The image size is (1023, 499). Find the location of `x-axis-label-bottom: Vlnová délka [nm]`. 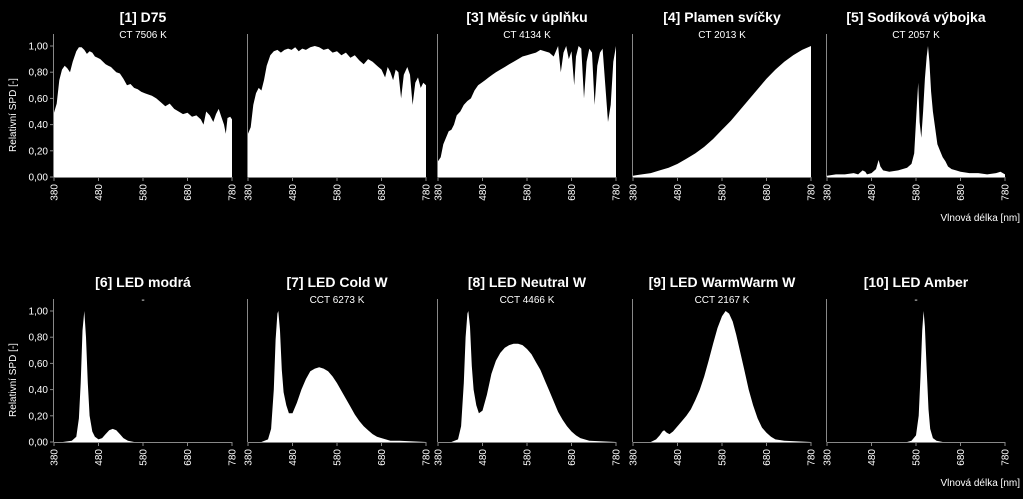

x-axis-label-bottom: Vlnová délka [nm] is located at coordinates (981, 483).